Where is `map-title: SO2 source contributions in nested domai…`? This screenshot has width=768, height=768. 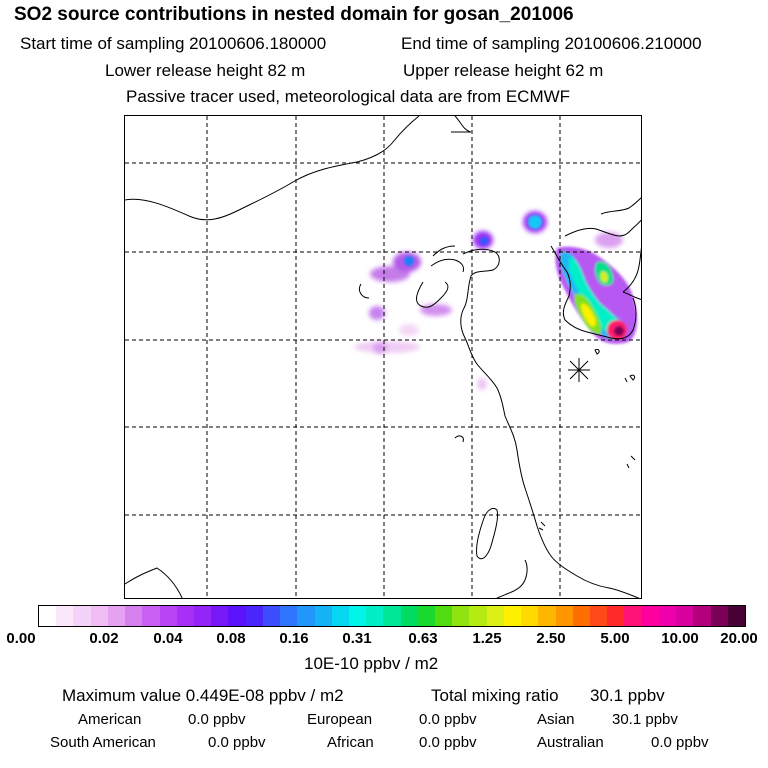
map-title: SO2 source contributions in nested domai… is located at coordinates (294, 14).